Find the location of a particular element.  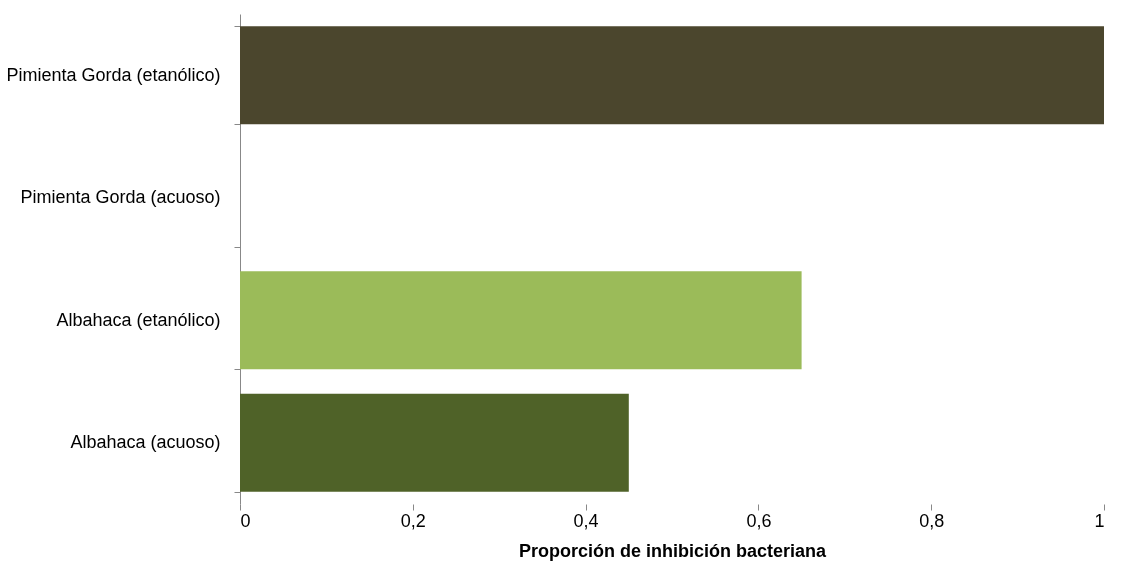

x-tick-label: 0,8 is located at coordinates (932, 520).